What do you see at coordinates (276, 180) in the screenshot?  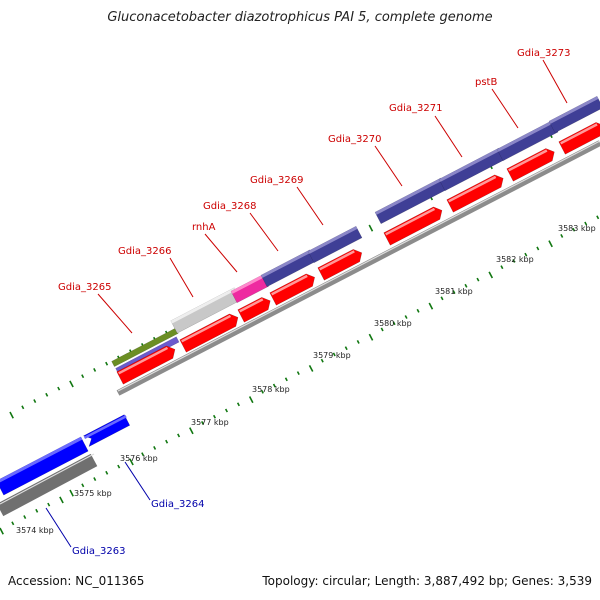 I see `gene-label-Gdia_3269: Gdia_3269` at bounding box center [276, 180].